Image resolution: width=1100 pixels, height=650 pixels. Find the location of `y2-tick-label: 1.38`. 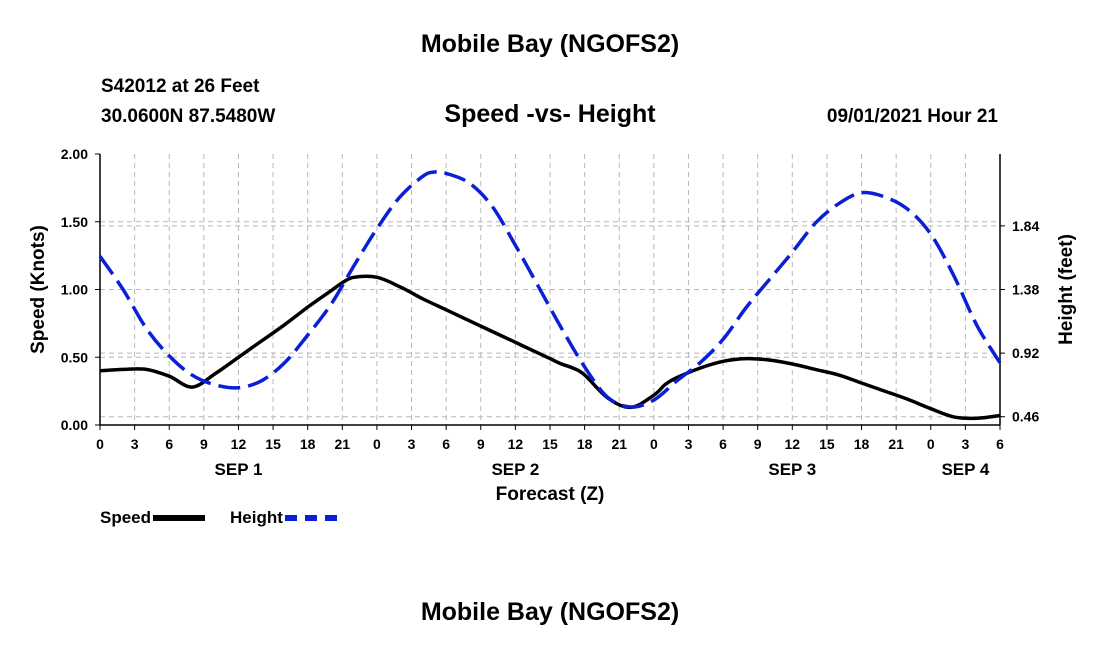

y2-tick-label: 1.38 is located at coordinates (1025, 290).